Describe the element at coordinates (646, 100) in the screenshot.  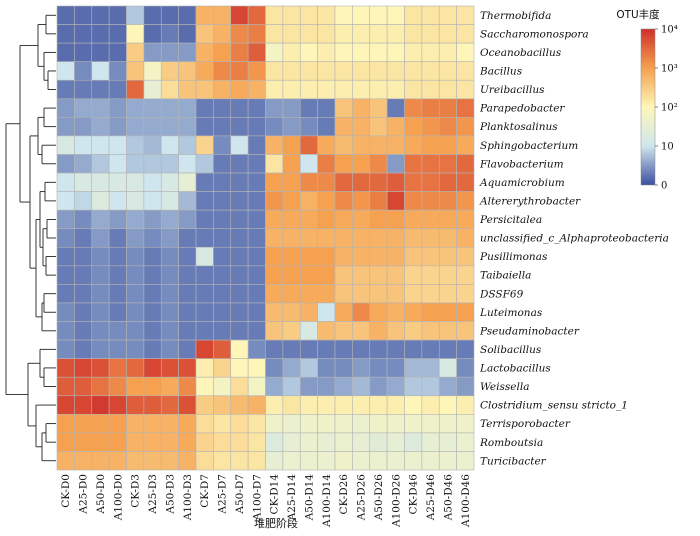
I see `color-legend: OTU丰度 0 10 10² 10³ 10⁴` at that location.